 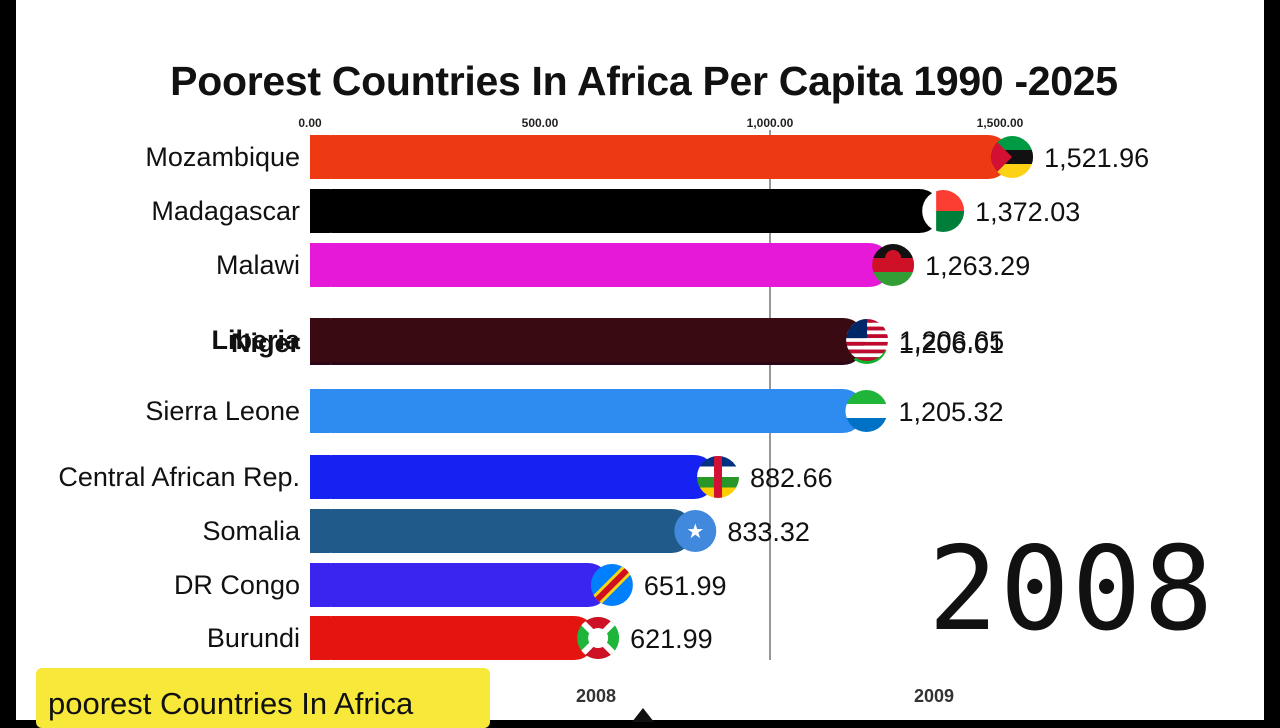 I want to click on category-label: Malawi, so click(x=258, y=265).